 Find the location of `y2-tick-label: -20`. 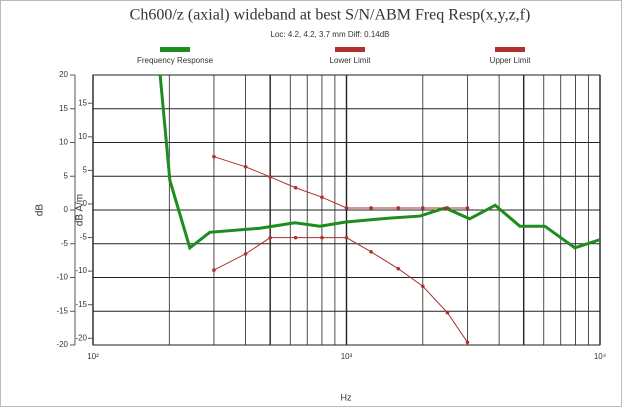

y2-tick-label: -20 is located at coordinates (81, 337).